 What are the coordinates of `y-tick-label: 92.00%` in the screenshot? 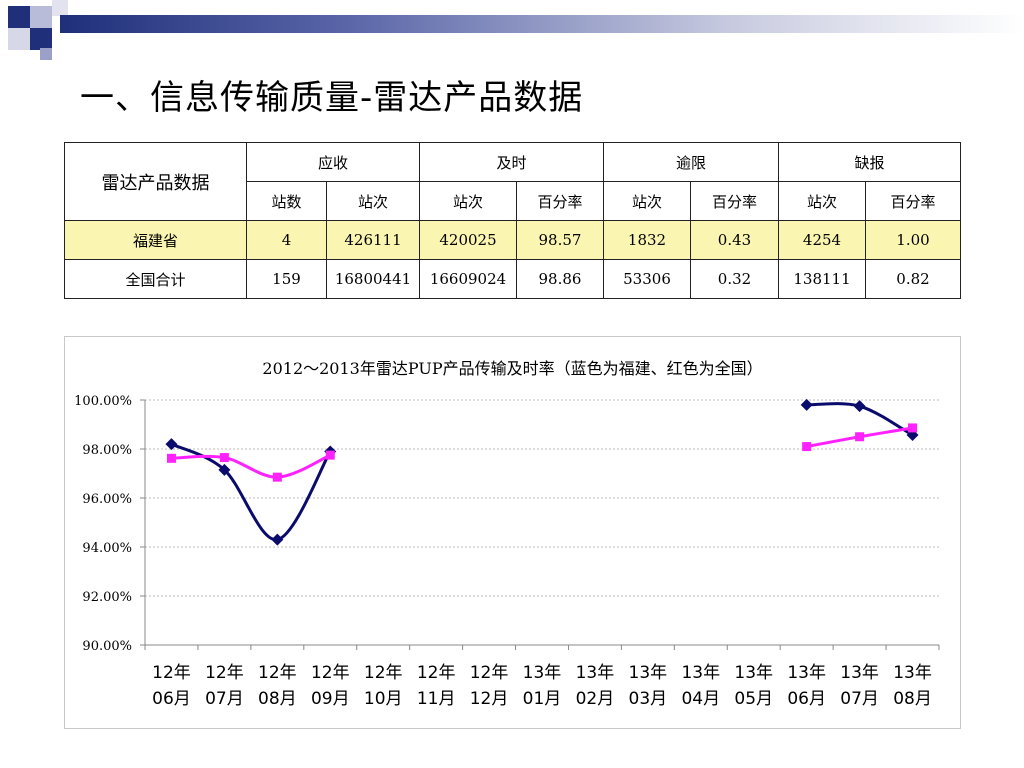 It's located at (107, 597).